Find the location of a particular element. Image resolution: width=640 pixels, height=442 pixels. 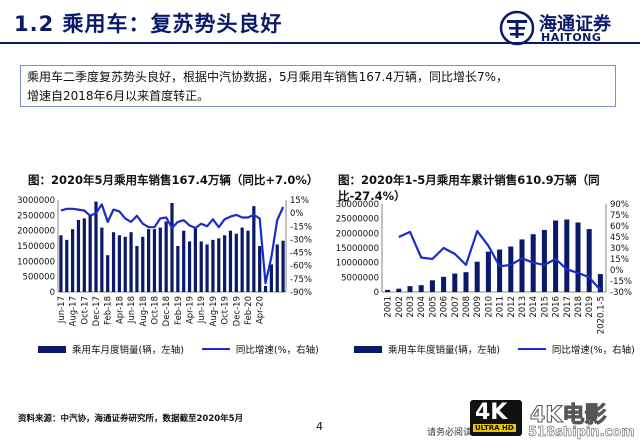

source-note: 资料来源：中汽协，海通证券研究所，数据截至2020年5月 is located at coordinates (131, 419).